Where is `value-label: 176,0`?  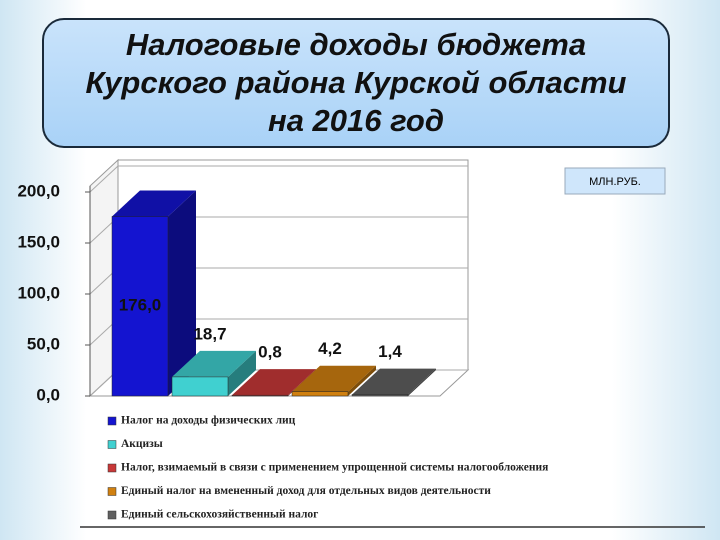
value-label: 176,0 is located at coordinates (140, 305).